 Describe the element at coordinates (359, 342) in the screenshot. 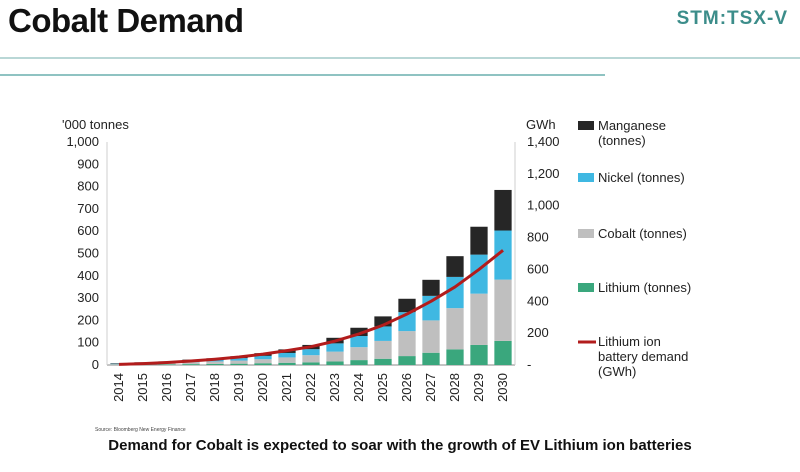

I see `bar-nickel-tonnes-2024` at that location.